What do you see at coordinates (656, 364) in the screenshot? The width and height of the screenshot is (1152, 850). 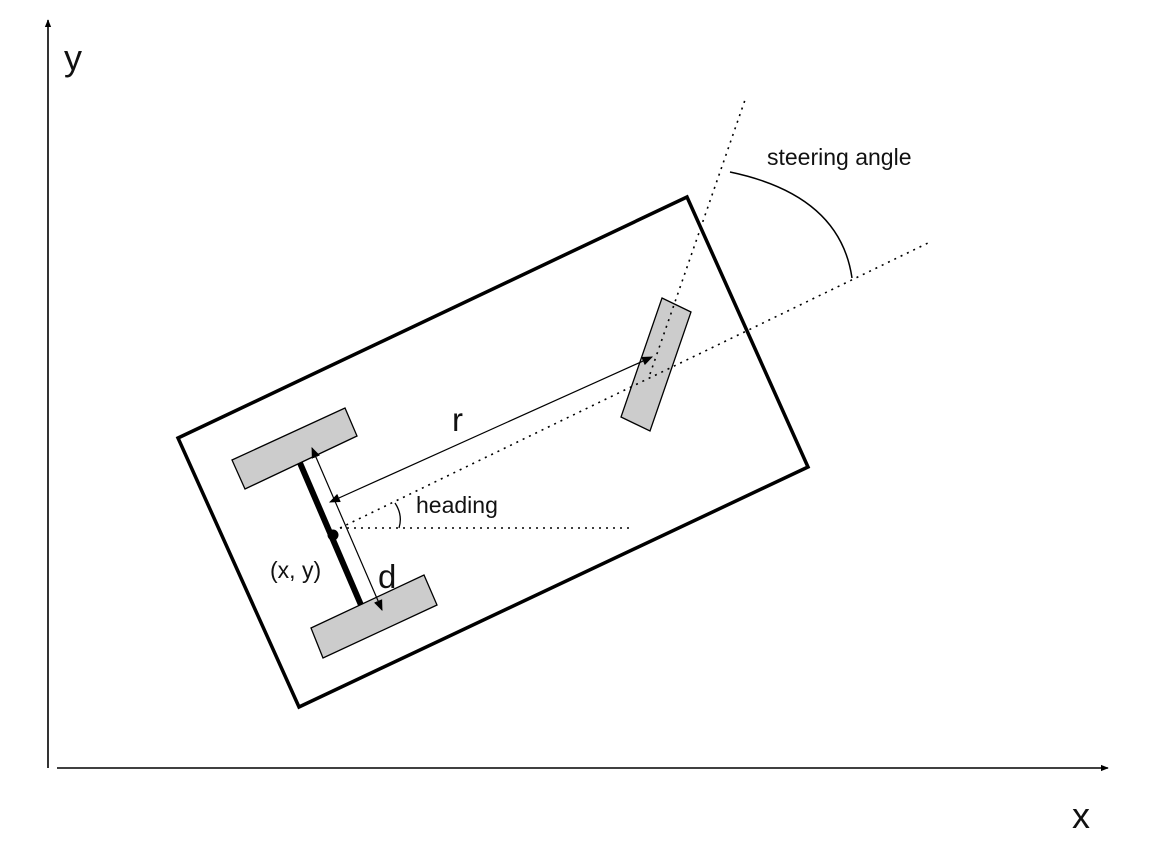 I see `front-wheel` at bounding box center [656, 364].